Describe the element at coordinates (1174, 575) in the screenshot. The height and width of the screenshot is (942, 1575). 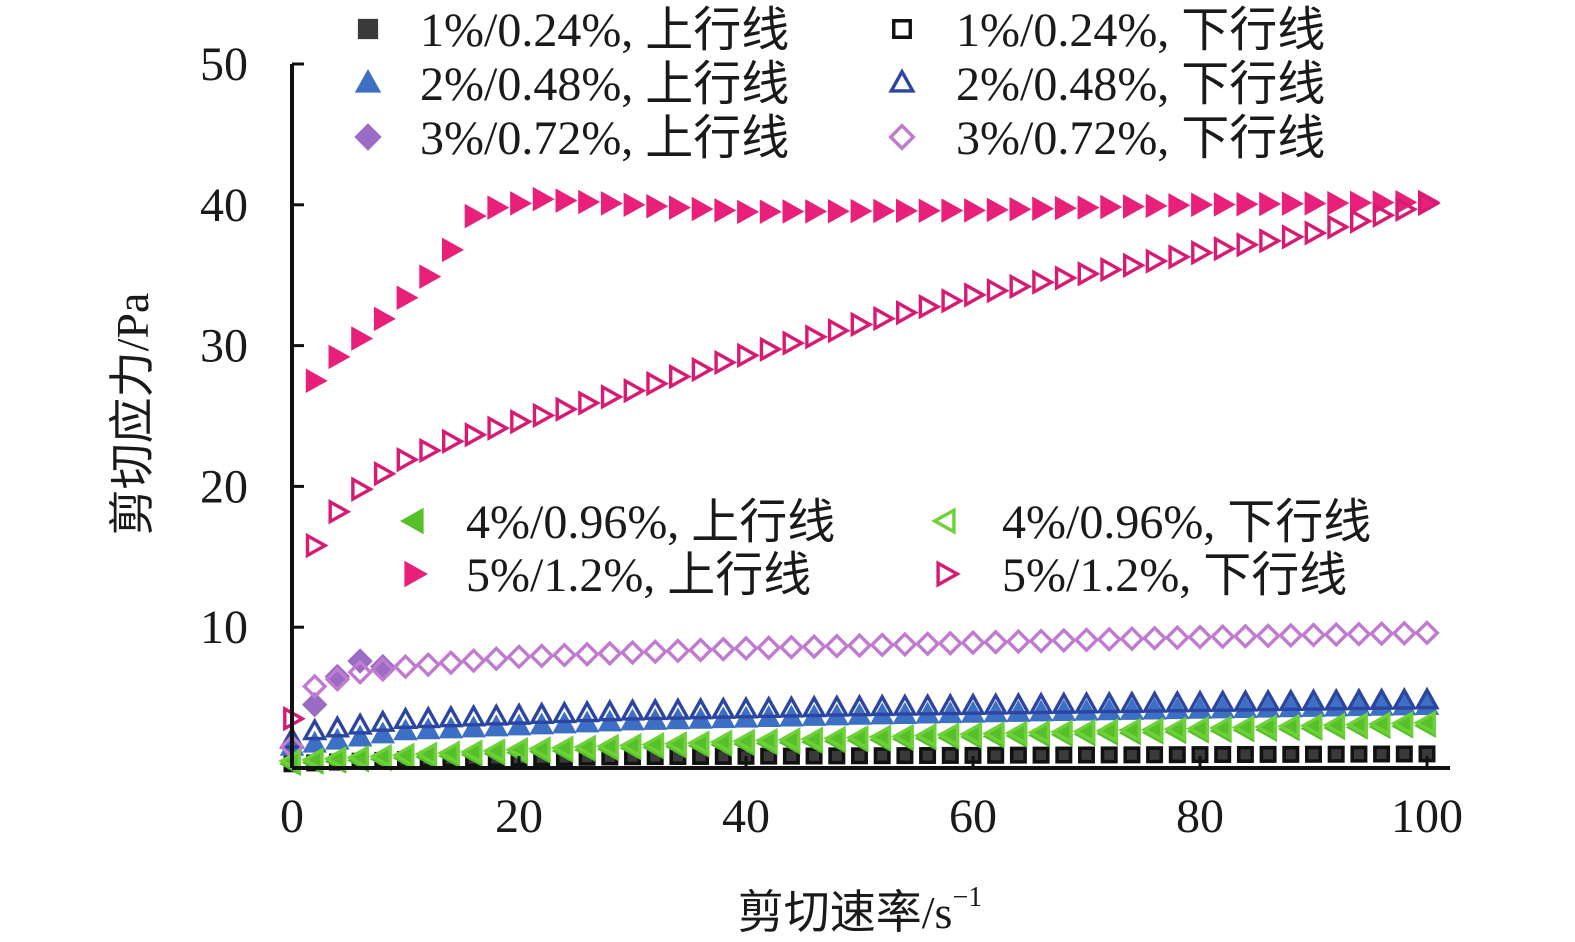
I see `legend-label: 5%/1.2%, 下行线` at that location.